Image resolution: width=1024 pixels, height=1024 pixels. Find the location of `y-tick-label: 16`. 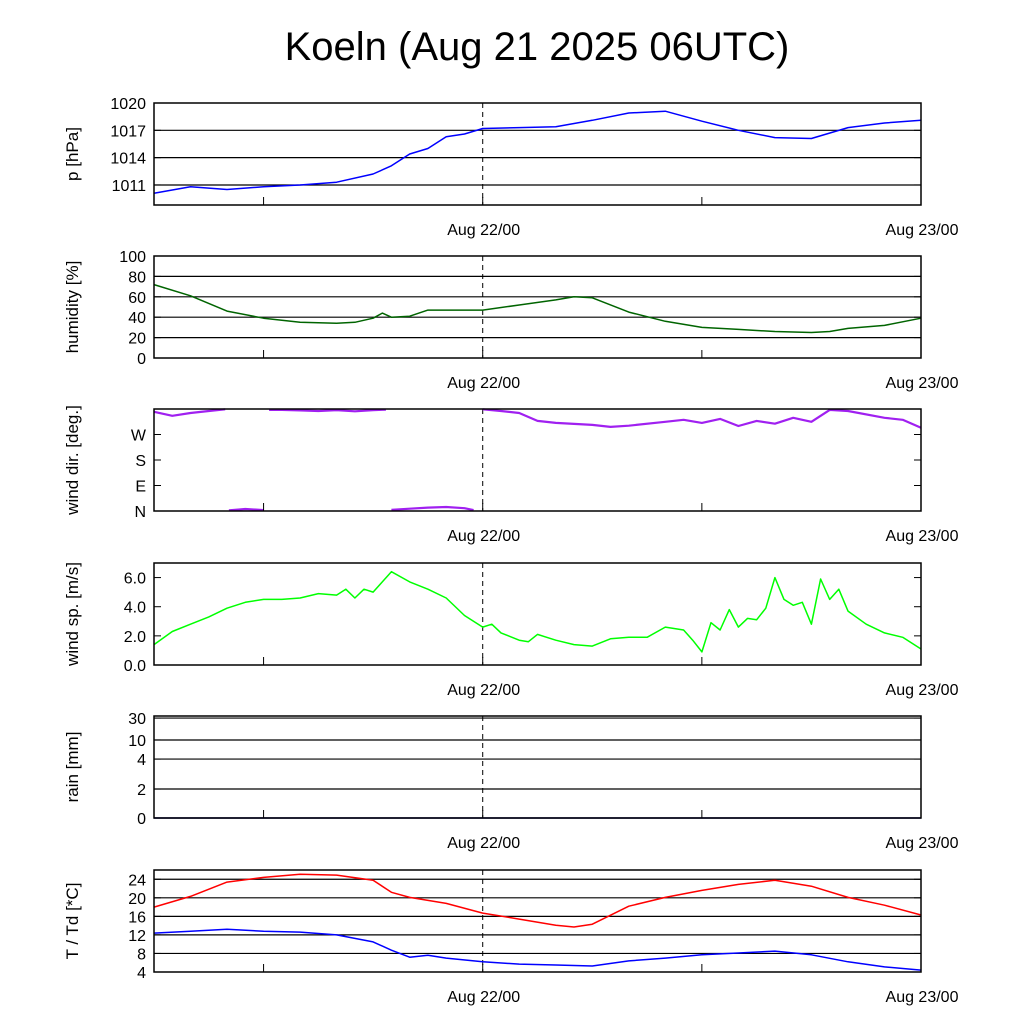

y-tick-label: 16 is located at coordinates (137, 917).